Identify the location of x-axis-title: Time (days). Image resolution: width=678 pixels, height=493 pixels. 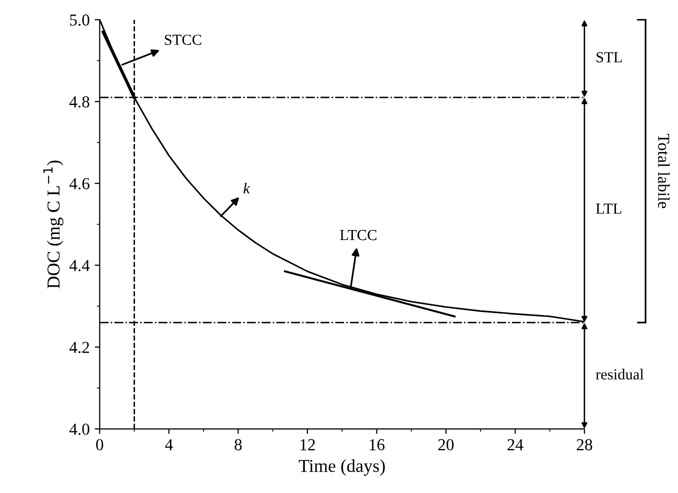
(341, 467).